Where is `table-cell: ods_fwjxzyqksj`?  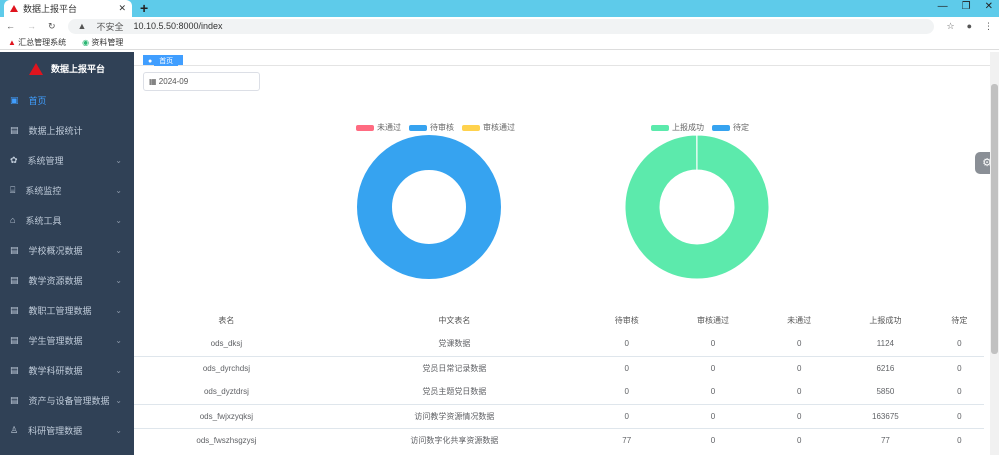 table-cell: ods_fwjxzyqksj is located at coordinates (226, 415).